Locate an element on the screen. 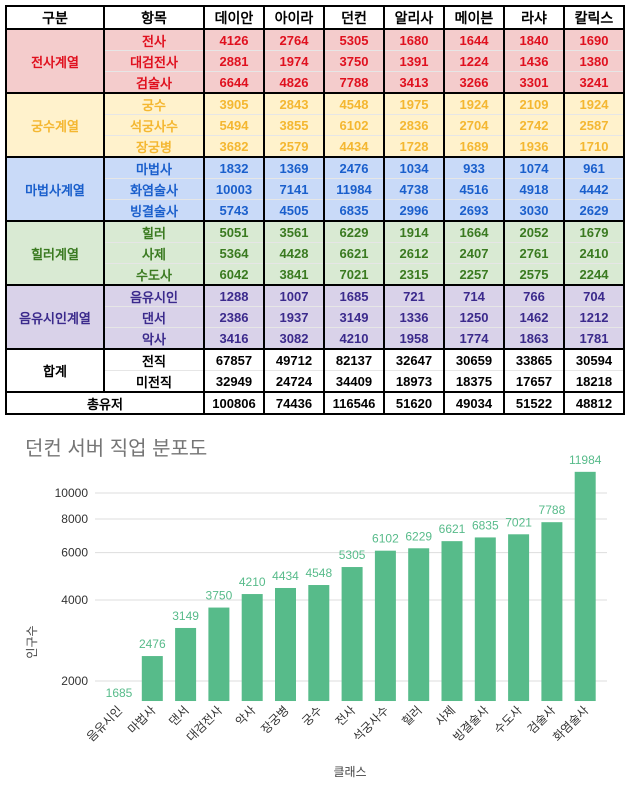 This screenshot has width=628, height=801. value-cell: 3841 is located at coordinates (294, 274).